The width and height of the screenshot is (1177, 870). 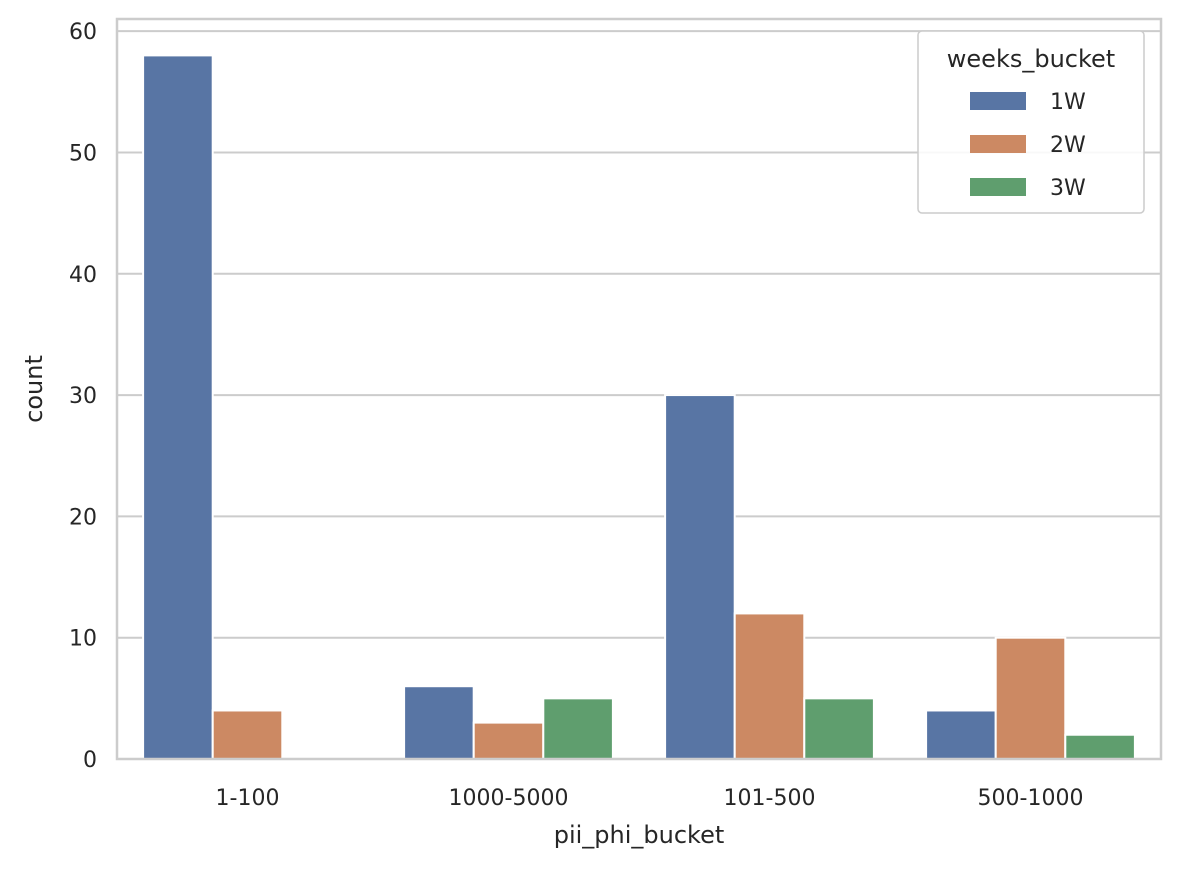 I want to click on y-tick-label: 20, so click(x=83, y=517).